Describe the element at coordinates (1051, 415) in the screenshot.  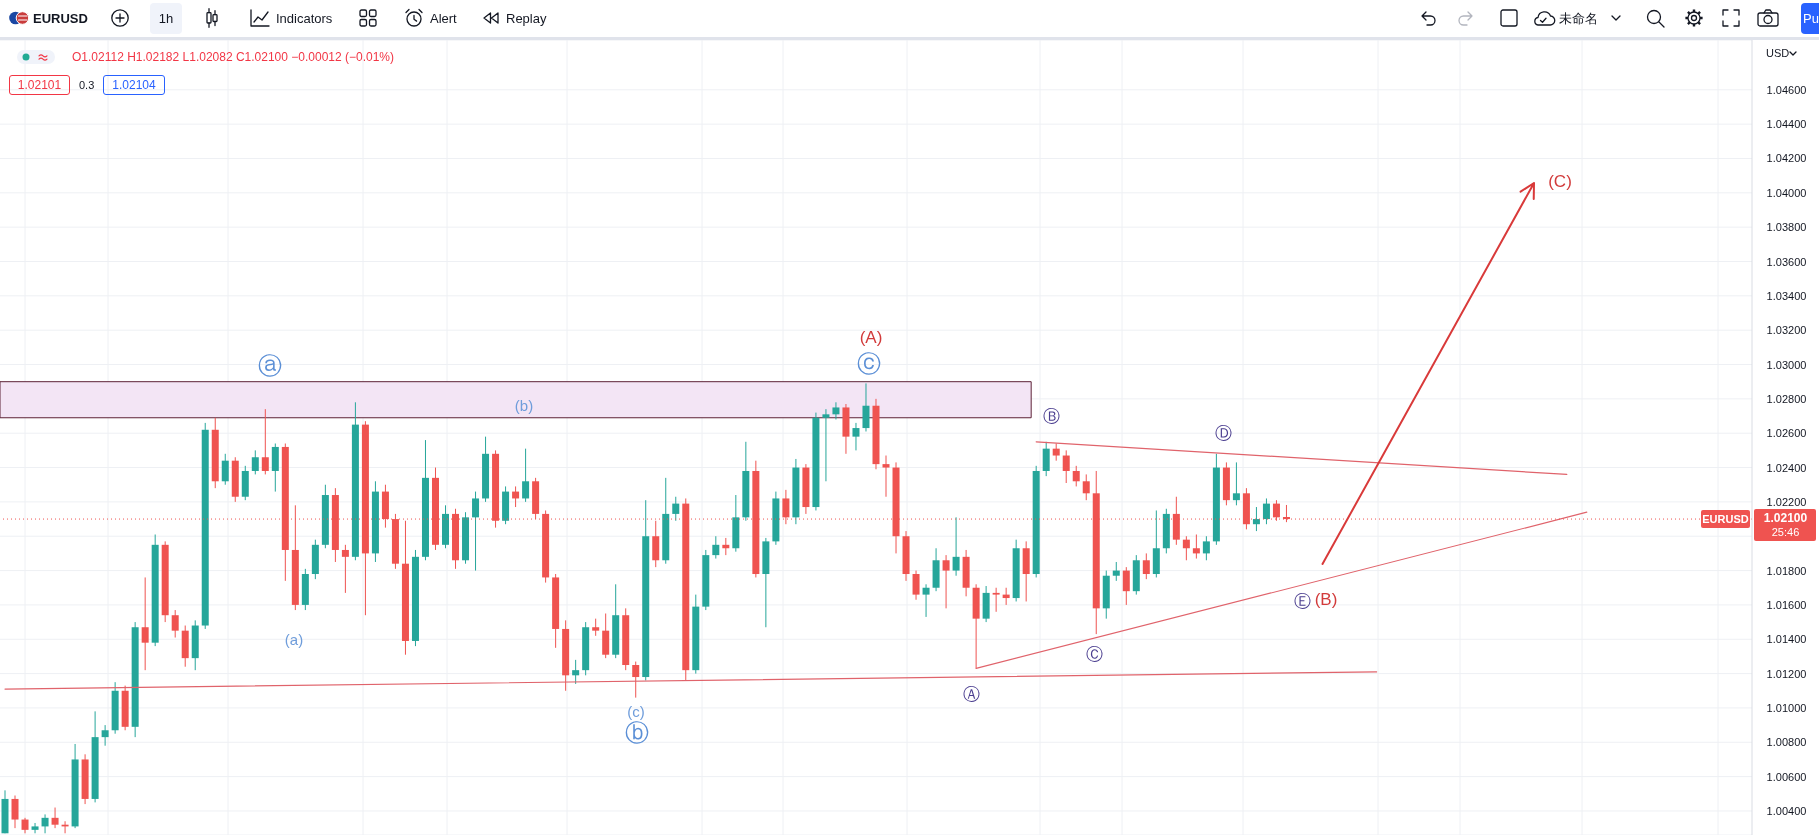
I see `annotation: Ⓑ` at that location.